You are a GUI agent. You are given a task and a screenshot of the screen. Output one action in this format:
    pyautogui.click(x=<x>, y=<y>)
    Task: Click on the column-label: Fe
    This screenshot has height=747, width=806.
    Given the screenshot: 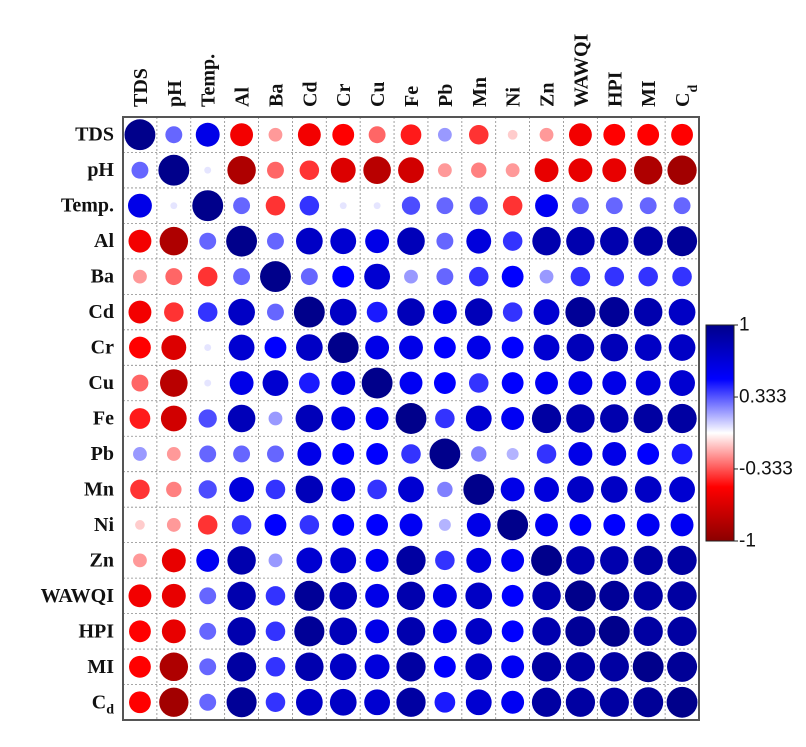 What is the action you would take?
    pyautogui.click(x=412, y=96)
    